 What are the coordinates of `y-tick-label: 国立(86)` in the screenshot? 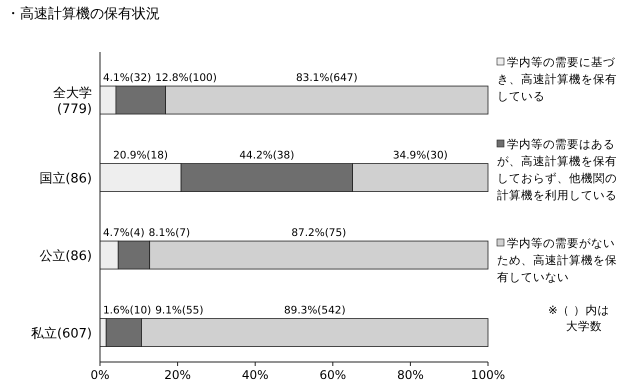 It's located at (65, 178).